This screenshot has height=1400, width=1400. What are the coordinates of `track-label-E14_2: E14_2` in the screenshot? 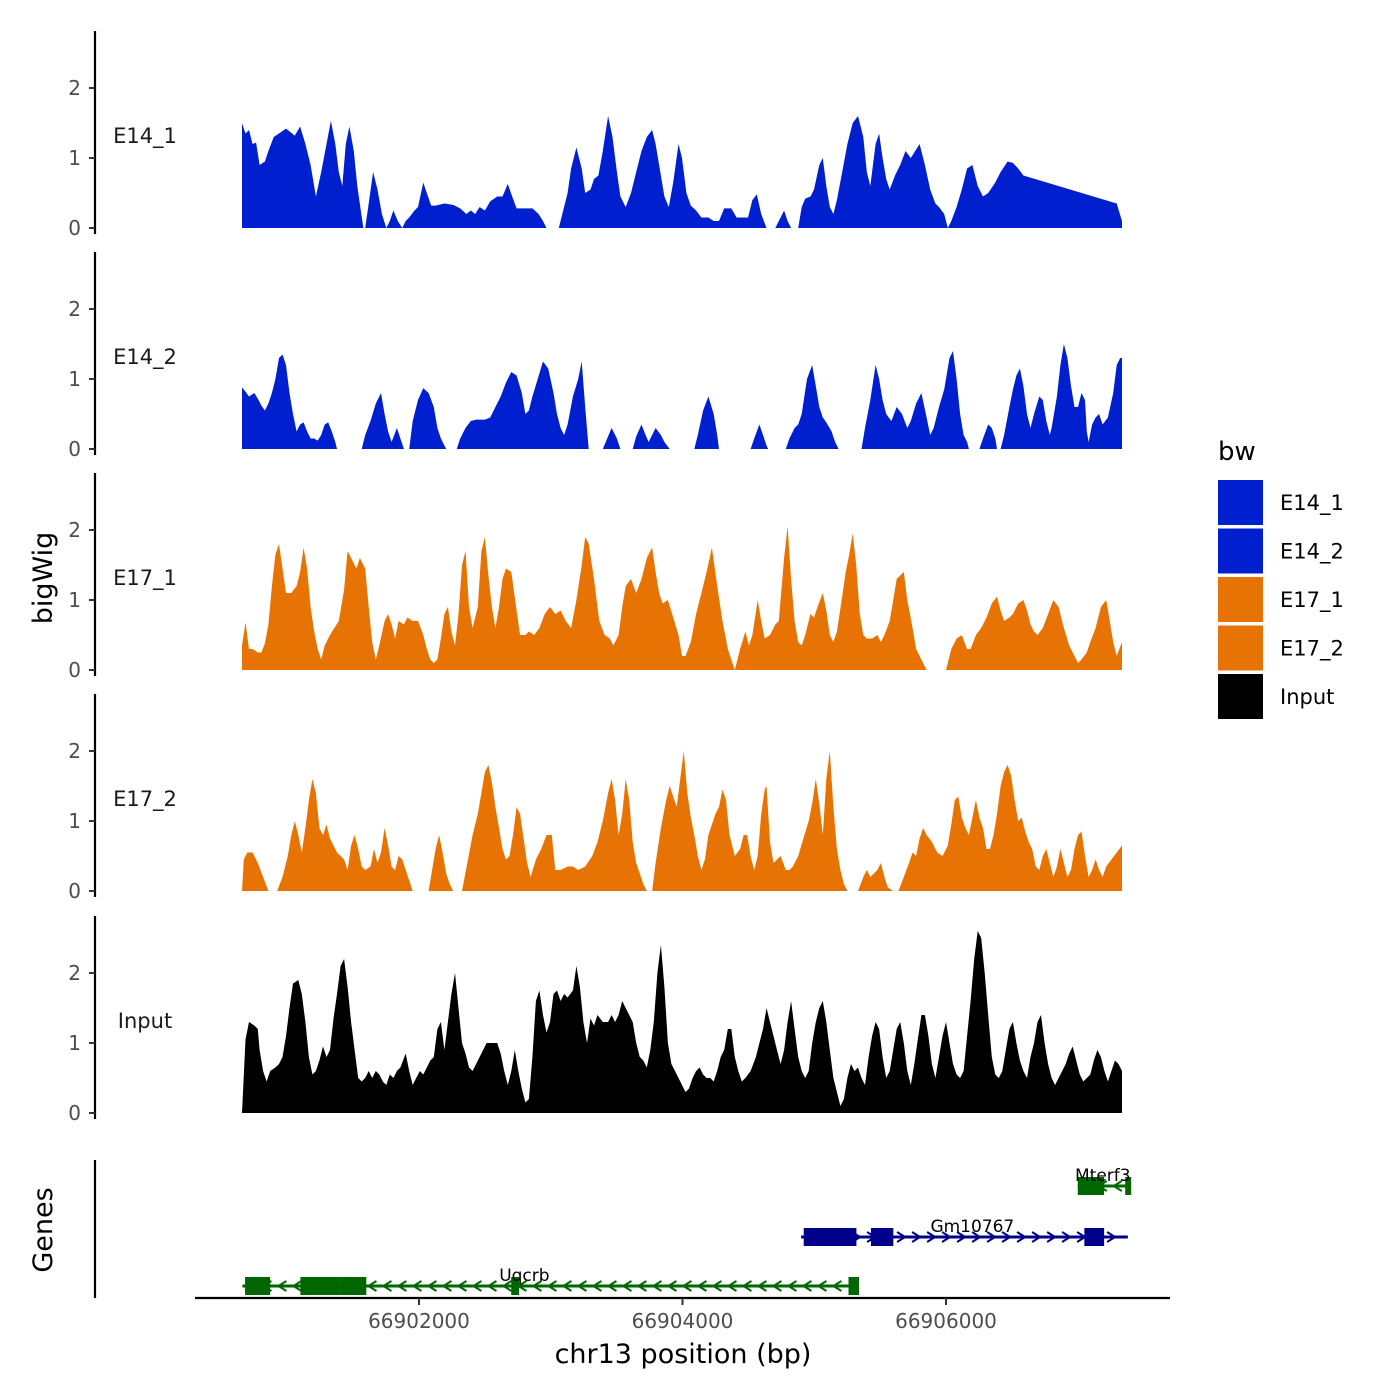 It's located at (145, 357).